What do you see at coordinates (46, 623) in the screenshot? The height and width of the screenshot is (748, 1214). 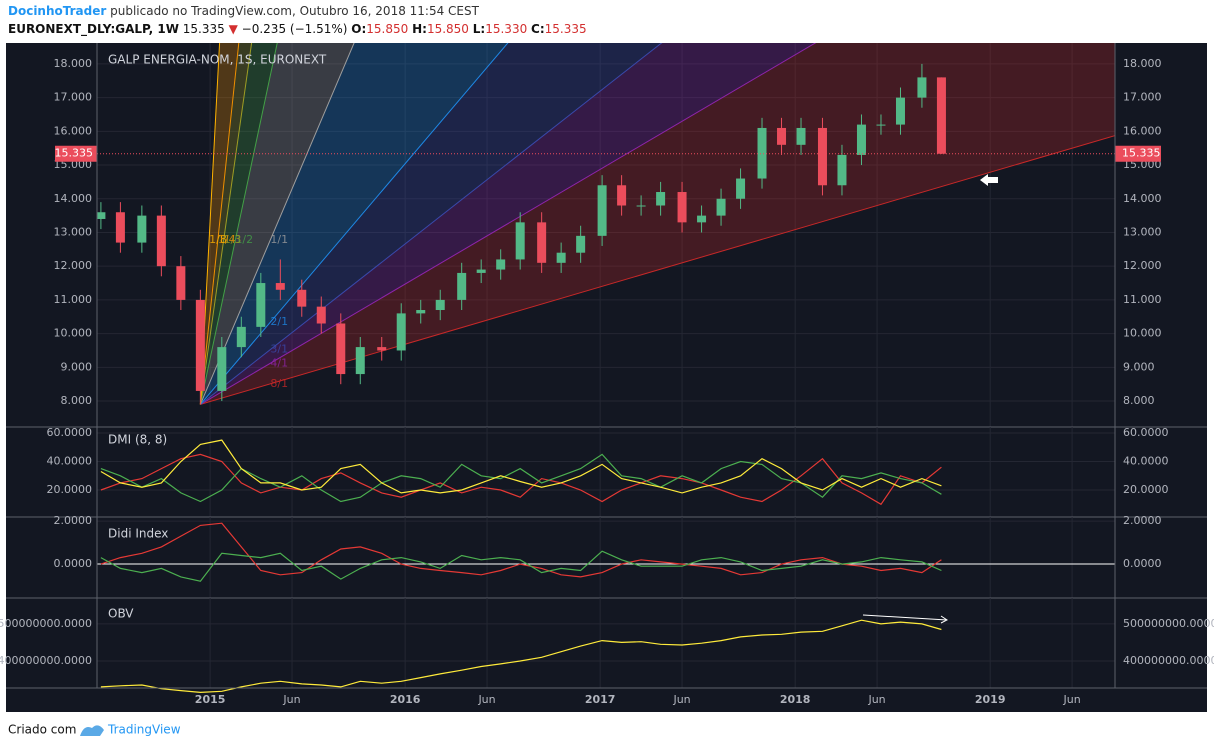 I see `y-tick-label-left: 500000000.0000` at bounding box center [46, 623].